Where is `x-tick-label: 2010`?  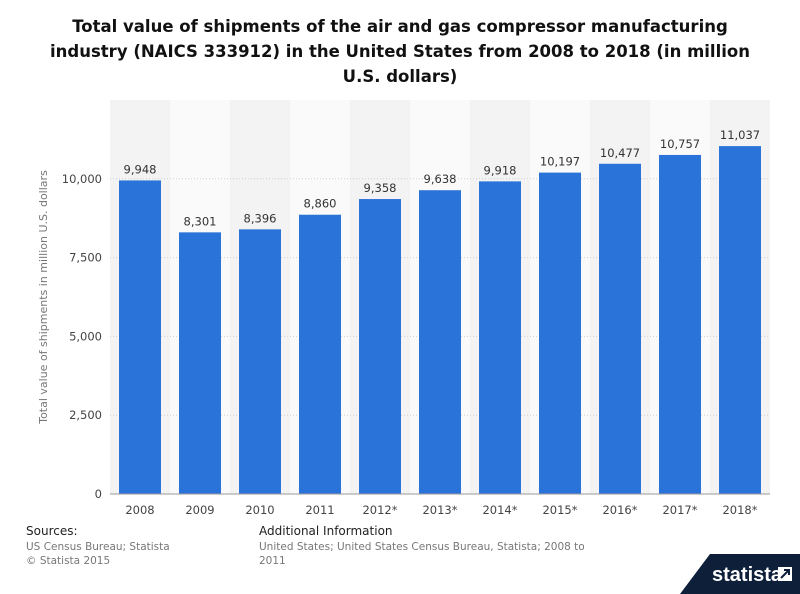
x-tick-label: 2010 is located at coordinates (259, 510).